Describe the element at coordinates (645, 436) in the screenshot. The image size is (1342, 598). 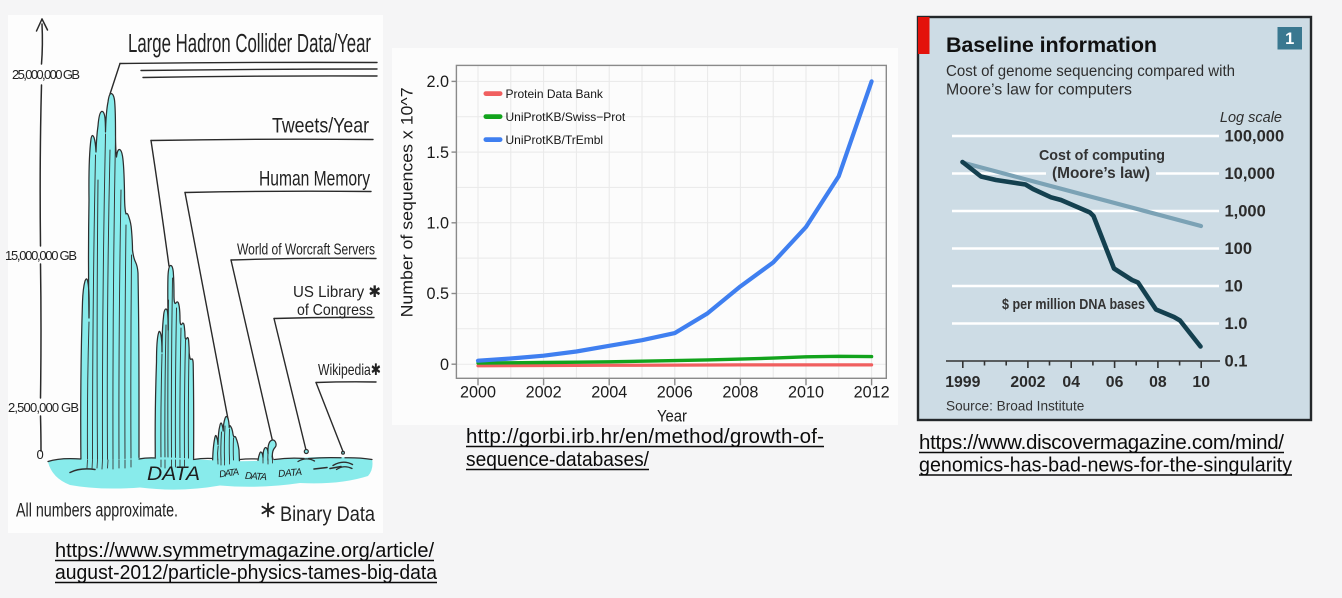
I see `svg-text:http://gorbi.irb.hr/en/method/: http://gorbi.irb.hr/en/method/growth-of-` at that location.